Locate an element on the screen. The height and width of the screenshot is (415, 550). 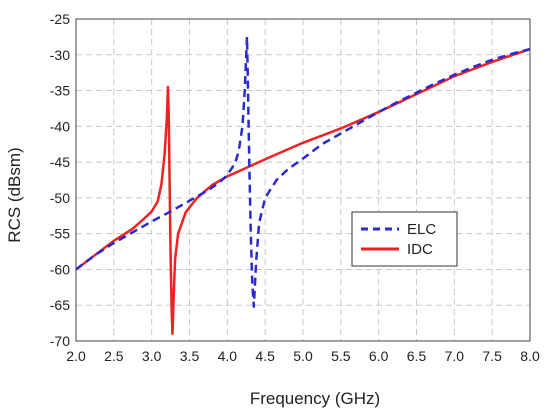
y-tick-label: -30 is located at coordinates (60, 55).